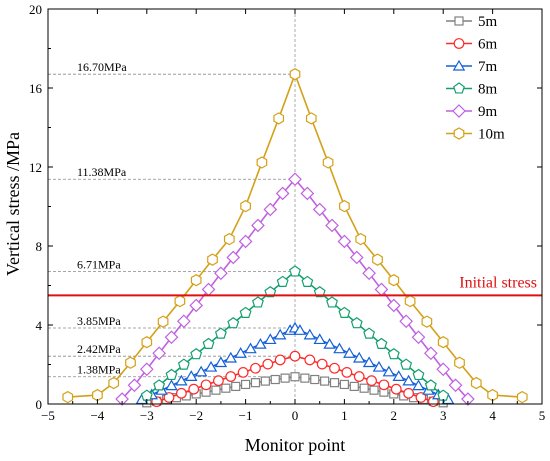 This screenshot has height=461, width=550. What do you see at coordinates (35, 167) in the screenshot?
I see `y-tick-label-3: 12` at bounding box center [35, 167].